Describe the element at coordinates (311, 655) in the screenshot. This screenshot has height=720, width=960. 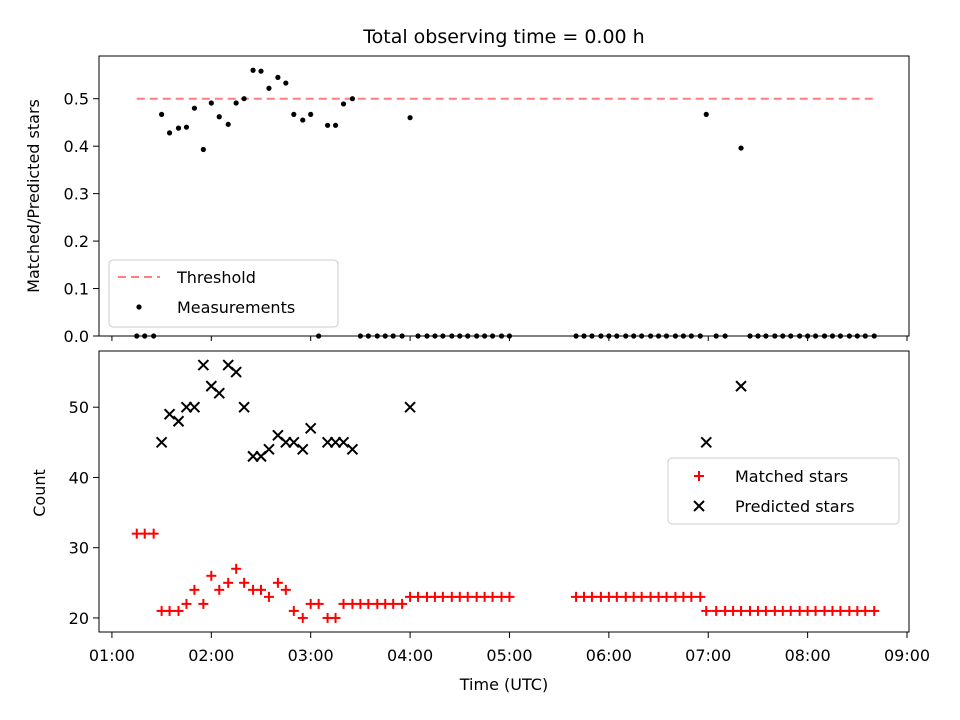
I see `x-tick-label: 03:00` at that location.